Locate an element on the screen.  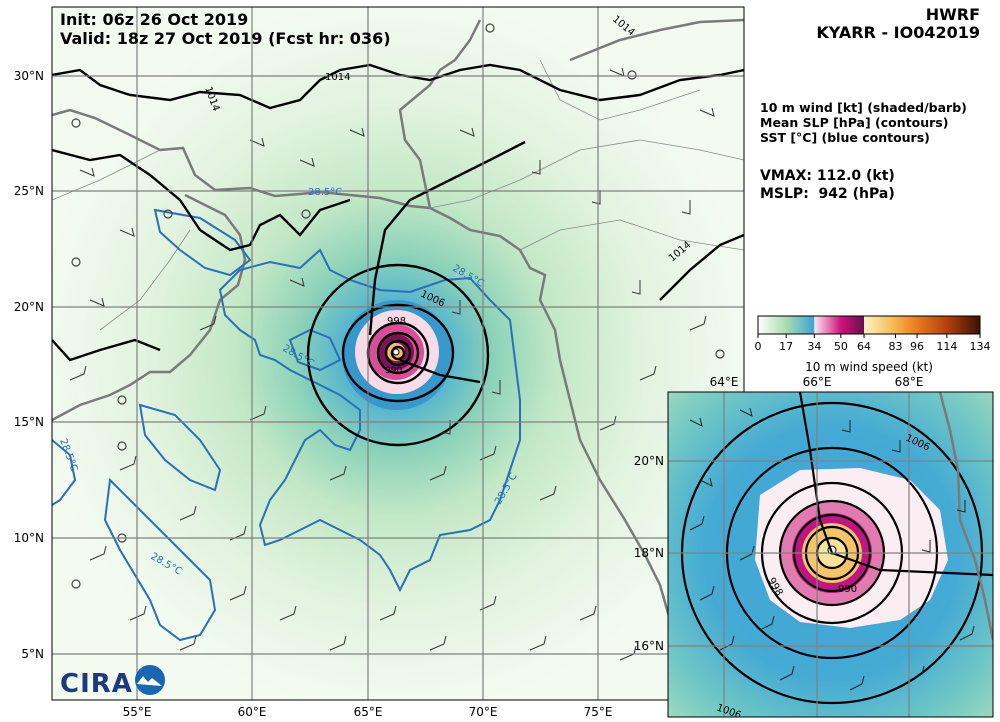
lat-label-25: 25°N is located at coordinates (29, 191).